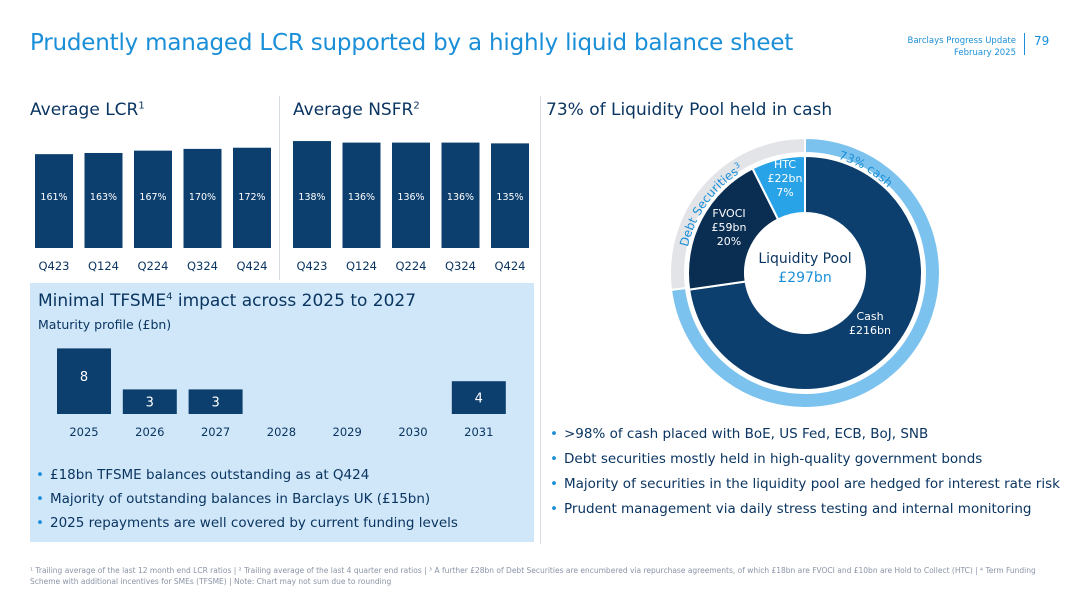  I want to click on divider-left-right, so click(540, 320).